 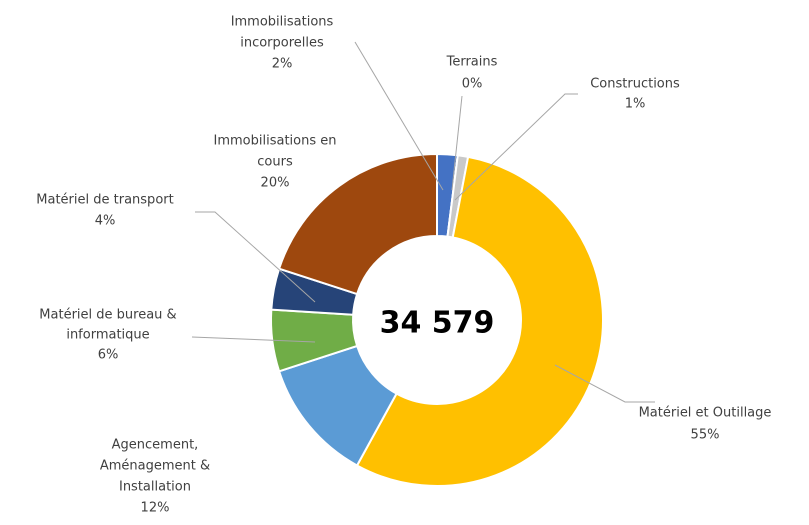 I want to click on slice-value-label: 12%, so click(x=155, y=508).